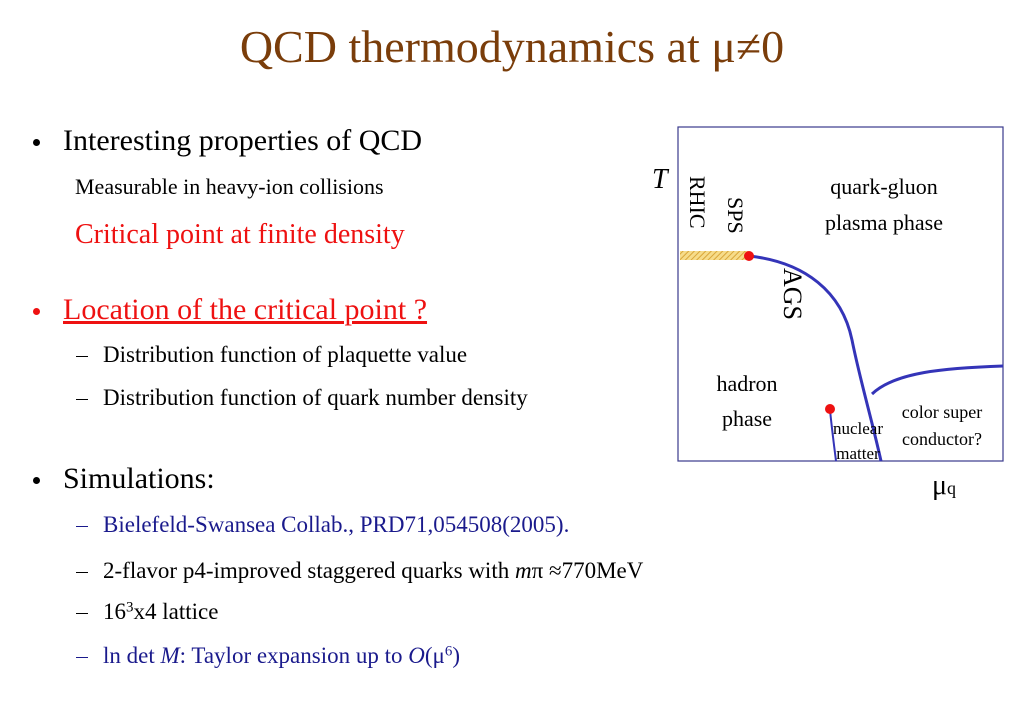  I want to click on sub-item: ln det M: Taylor expansion up to O(μ6), so click(281, 655).